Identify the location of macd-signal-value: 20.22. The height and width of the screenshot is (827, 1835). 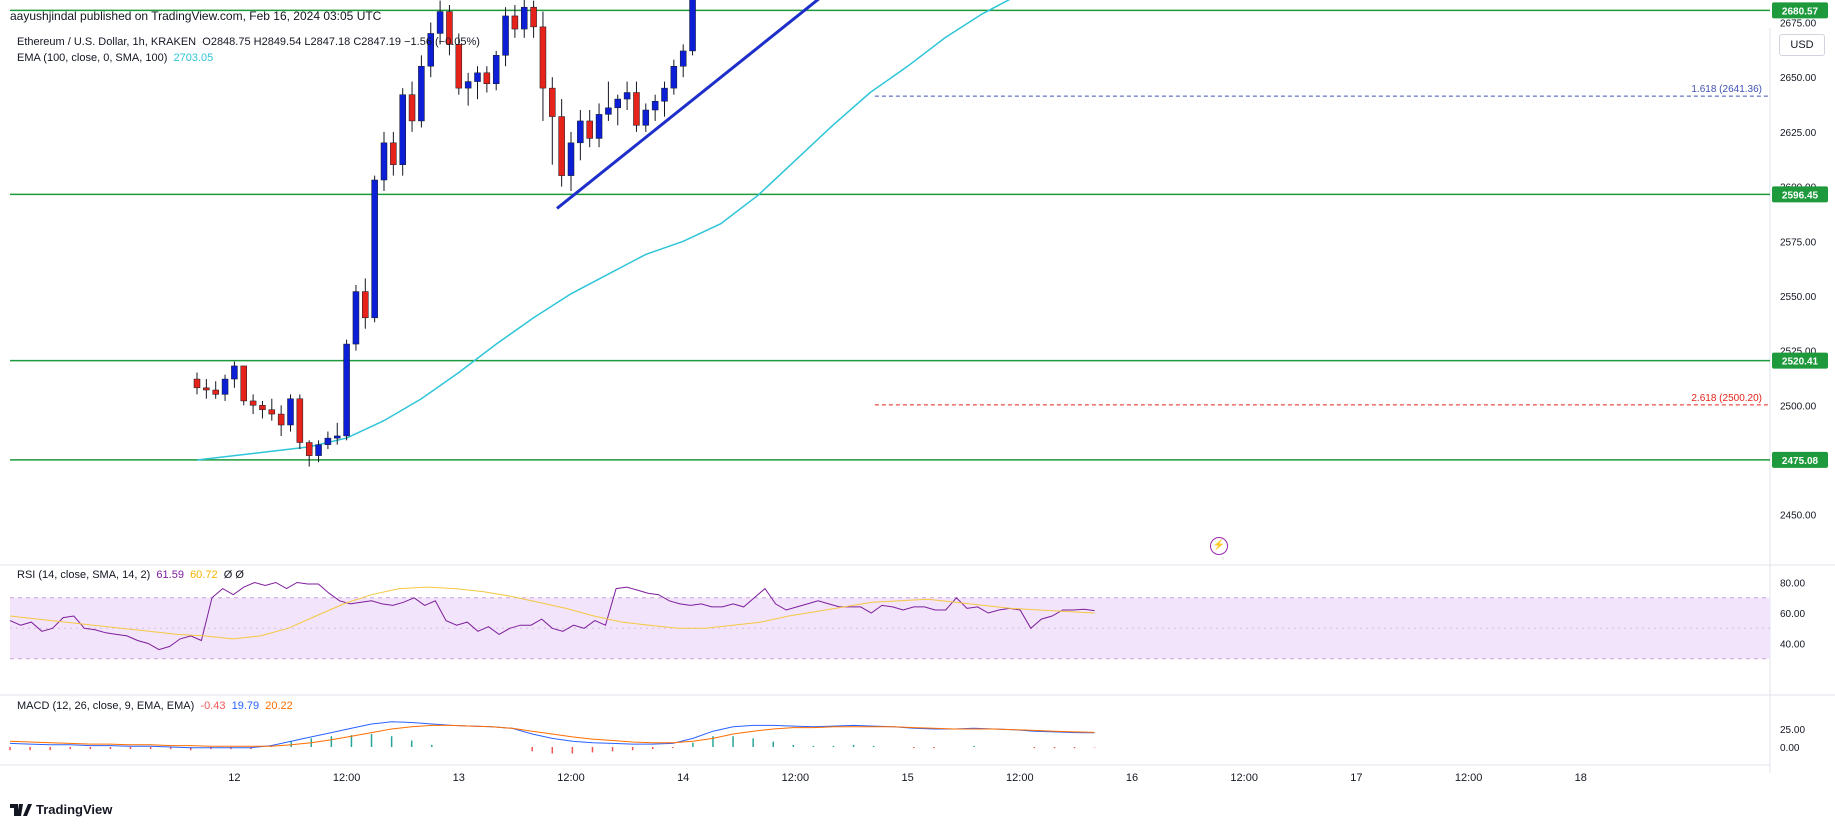
(279, 706).